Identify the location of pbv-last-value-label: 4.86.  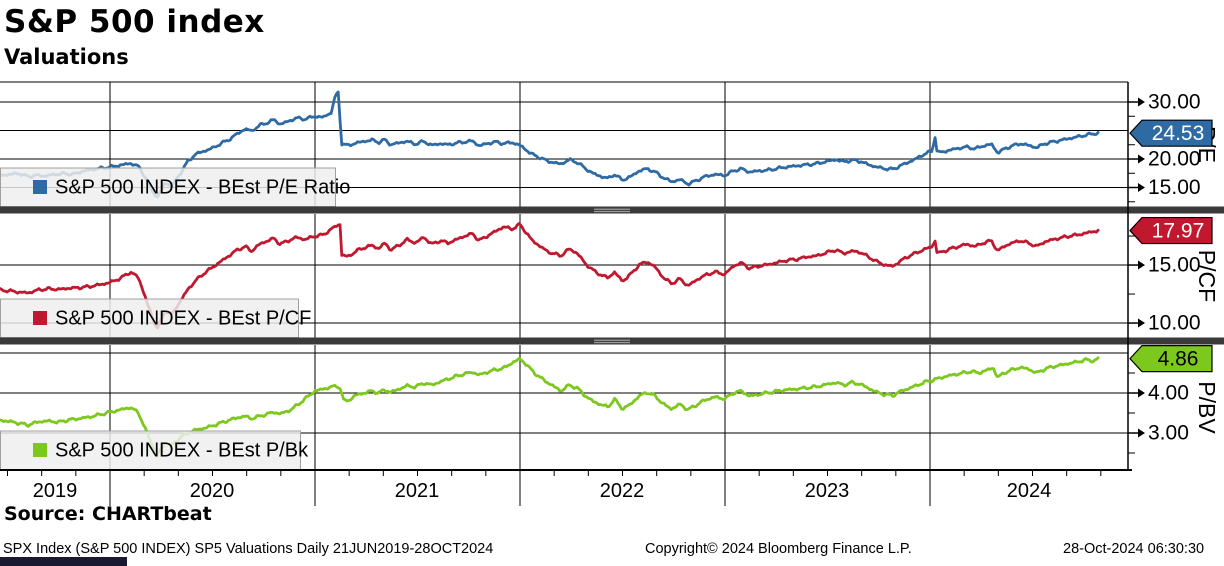
(1178, 359).